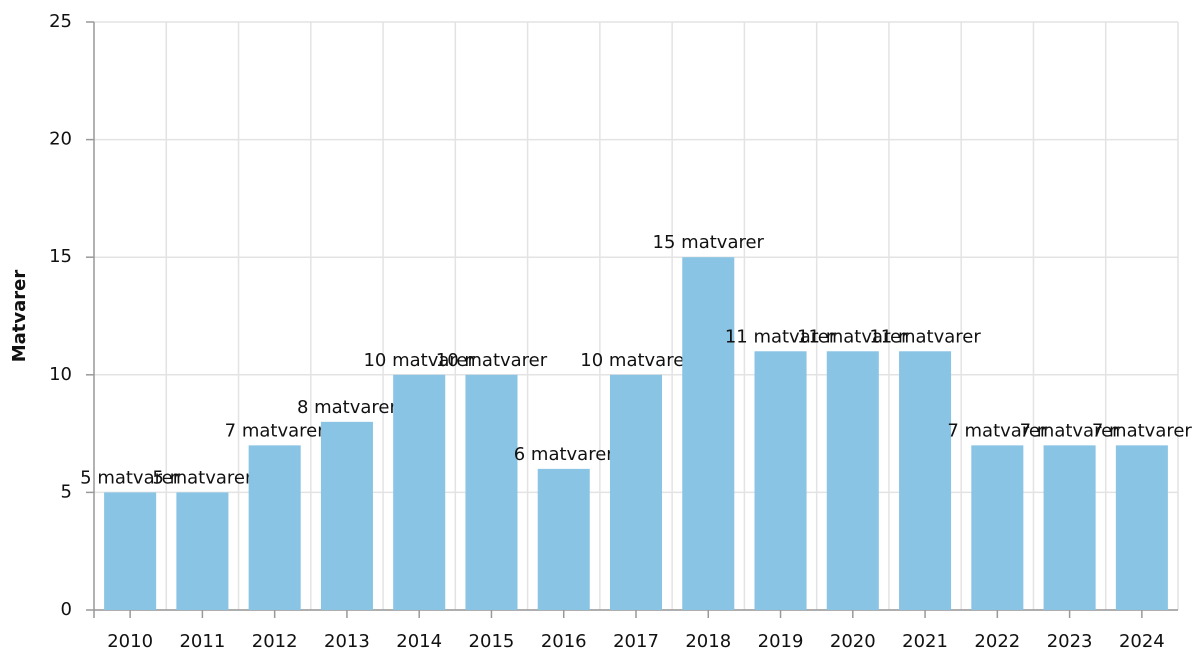  Describe the element at coordinates (853, 641) in the screenshot. I see `x-tick-label: 2020` at that location.